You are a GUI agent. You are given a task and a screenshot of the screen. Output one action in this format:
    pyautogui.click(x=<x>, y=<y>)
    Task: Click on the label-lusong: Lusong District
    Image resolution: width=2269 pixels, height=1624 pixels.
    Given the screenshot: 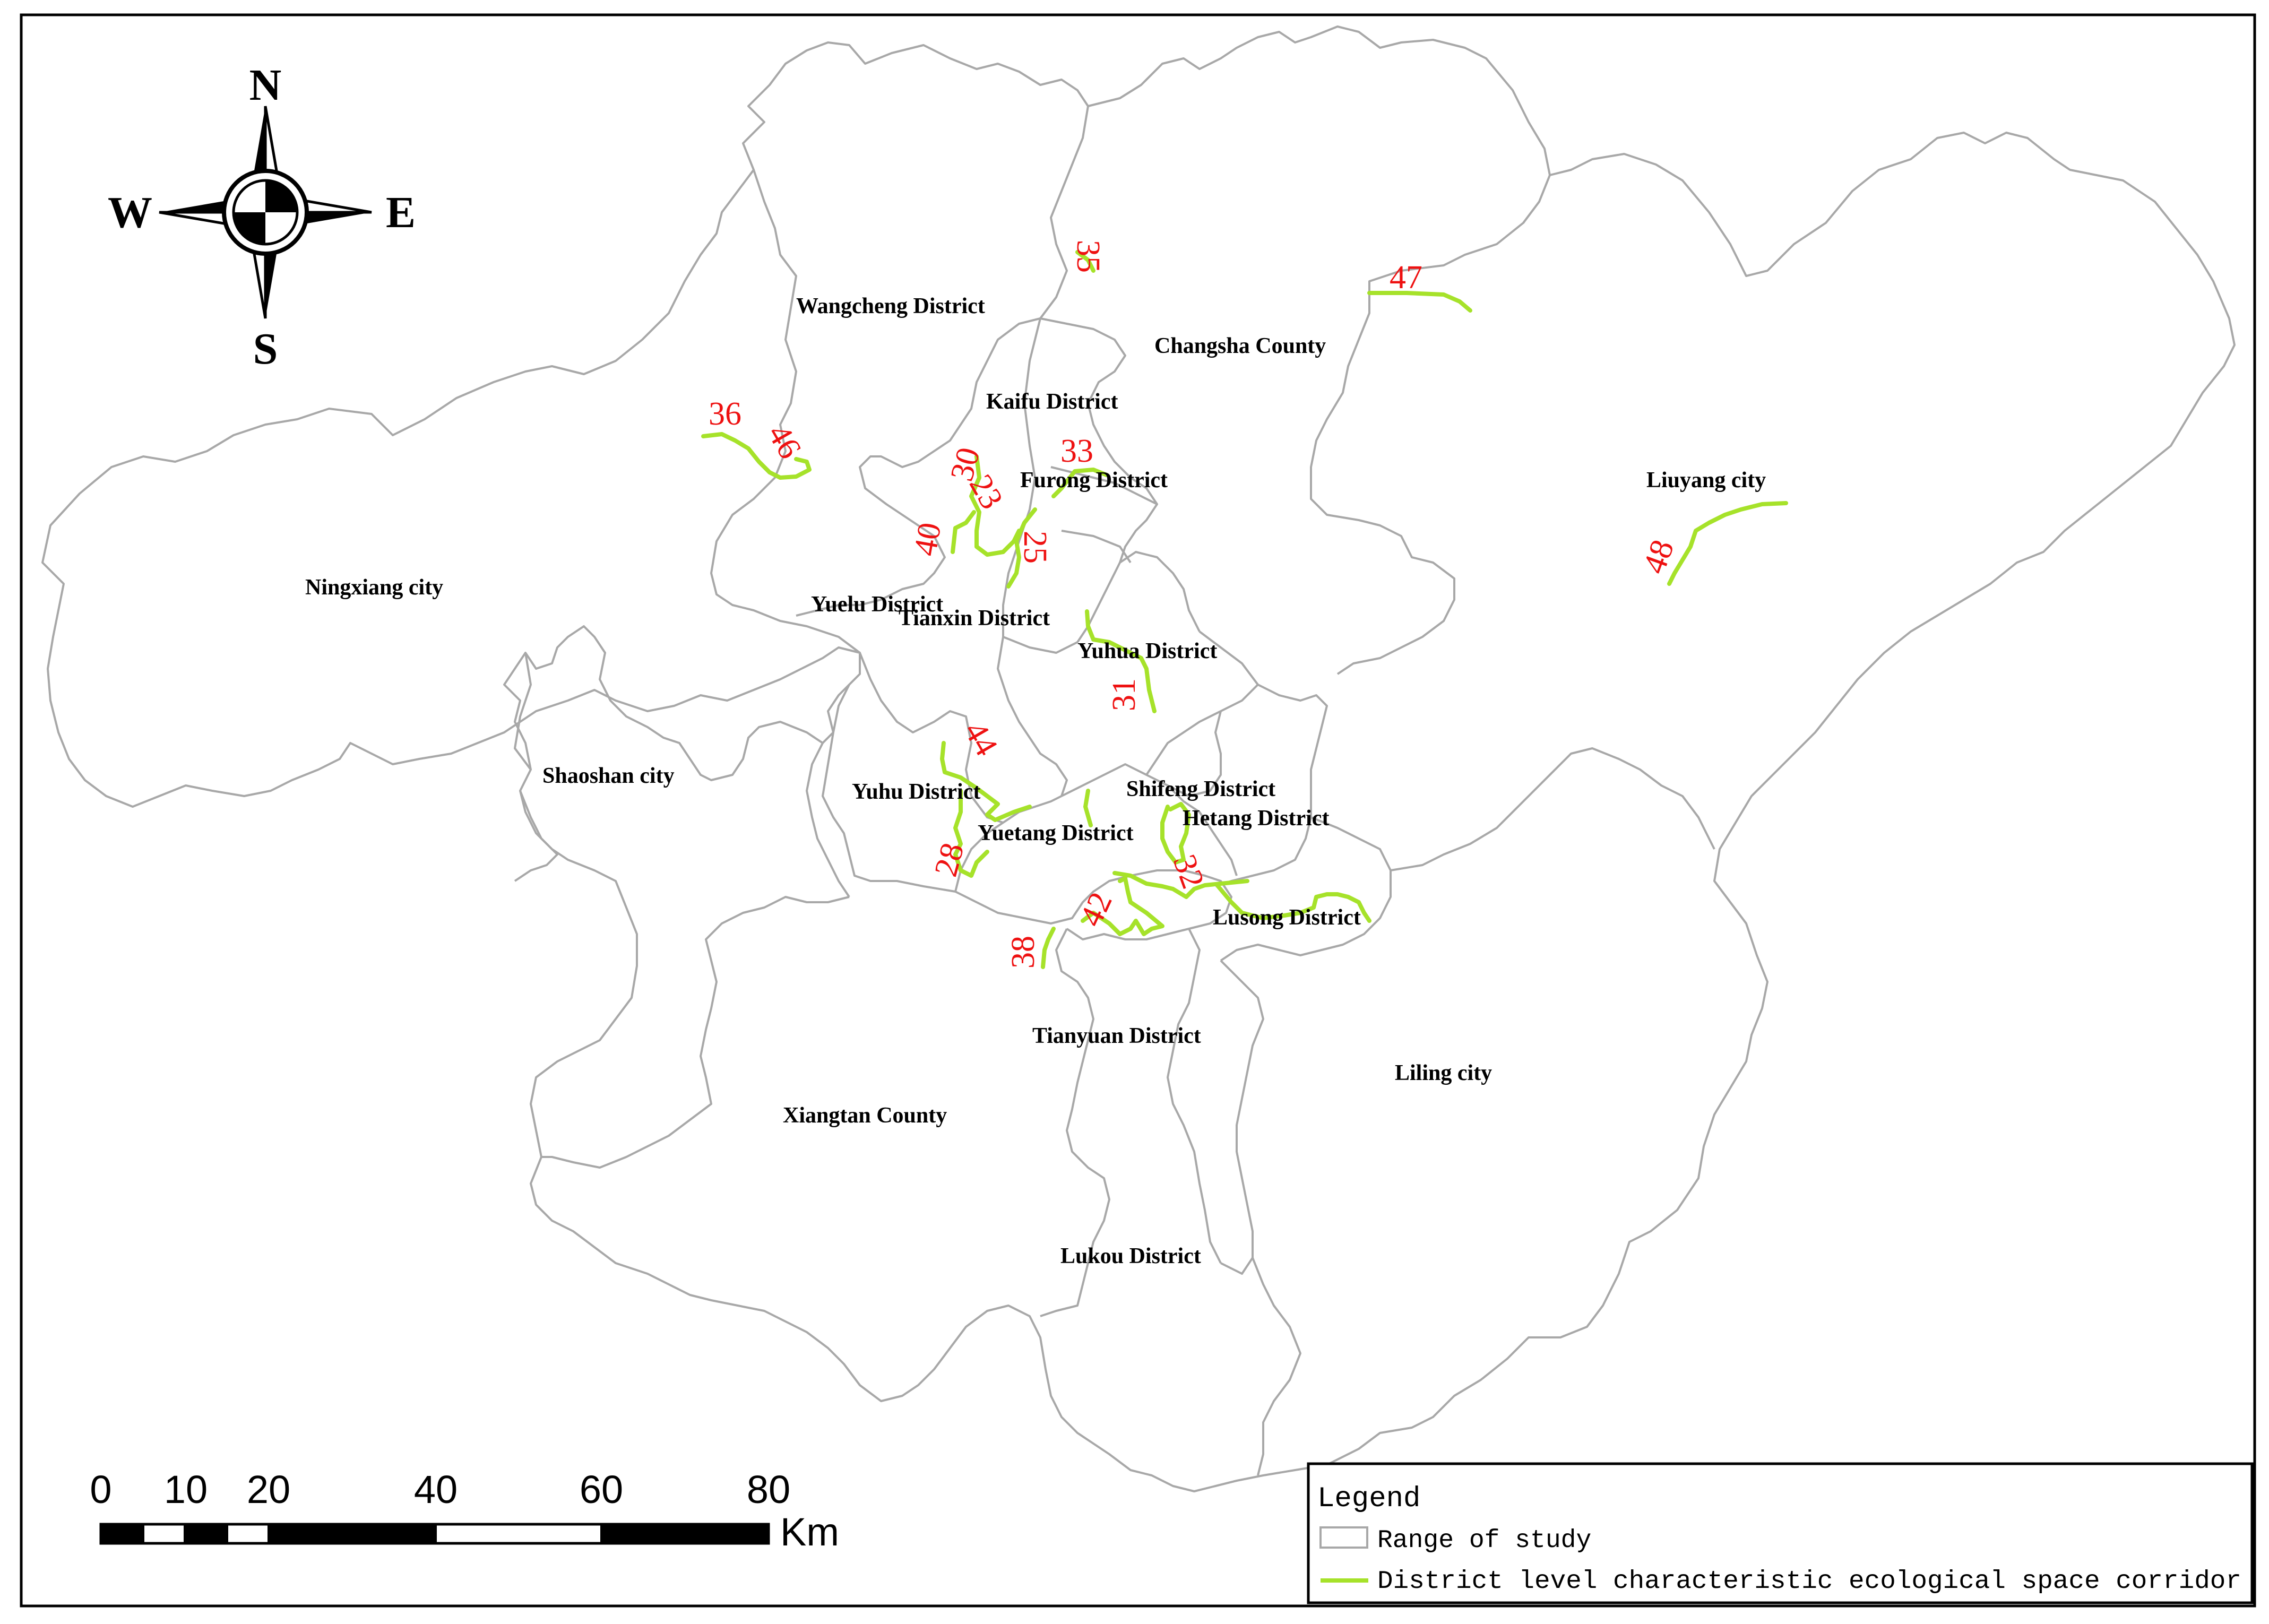 What is the action you would take?
    pyautogui.click(x=1287, y=917)
    